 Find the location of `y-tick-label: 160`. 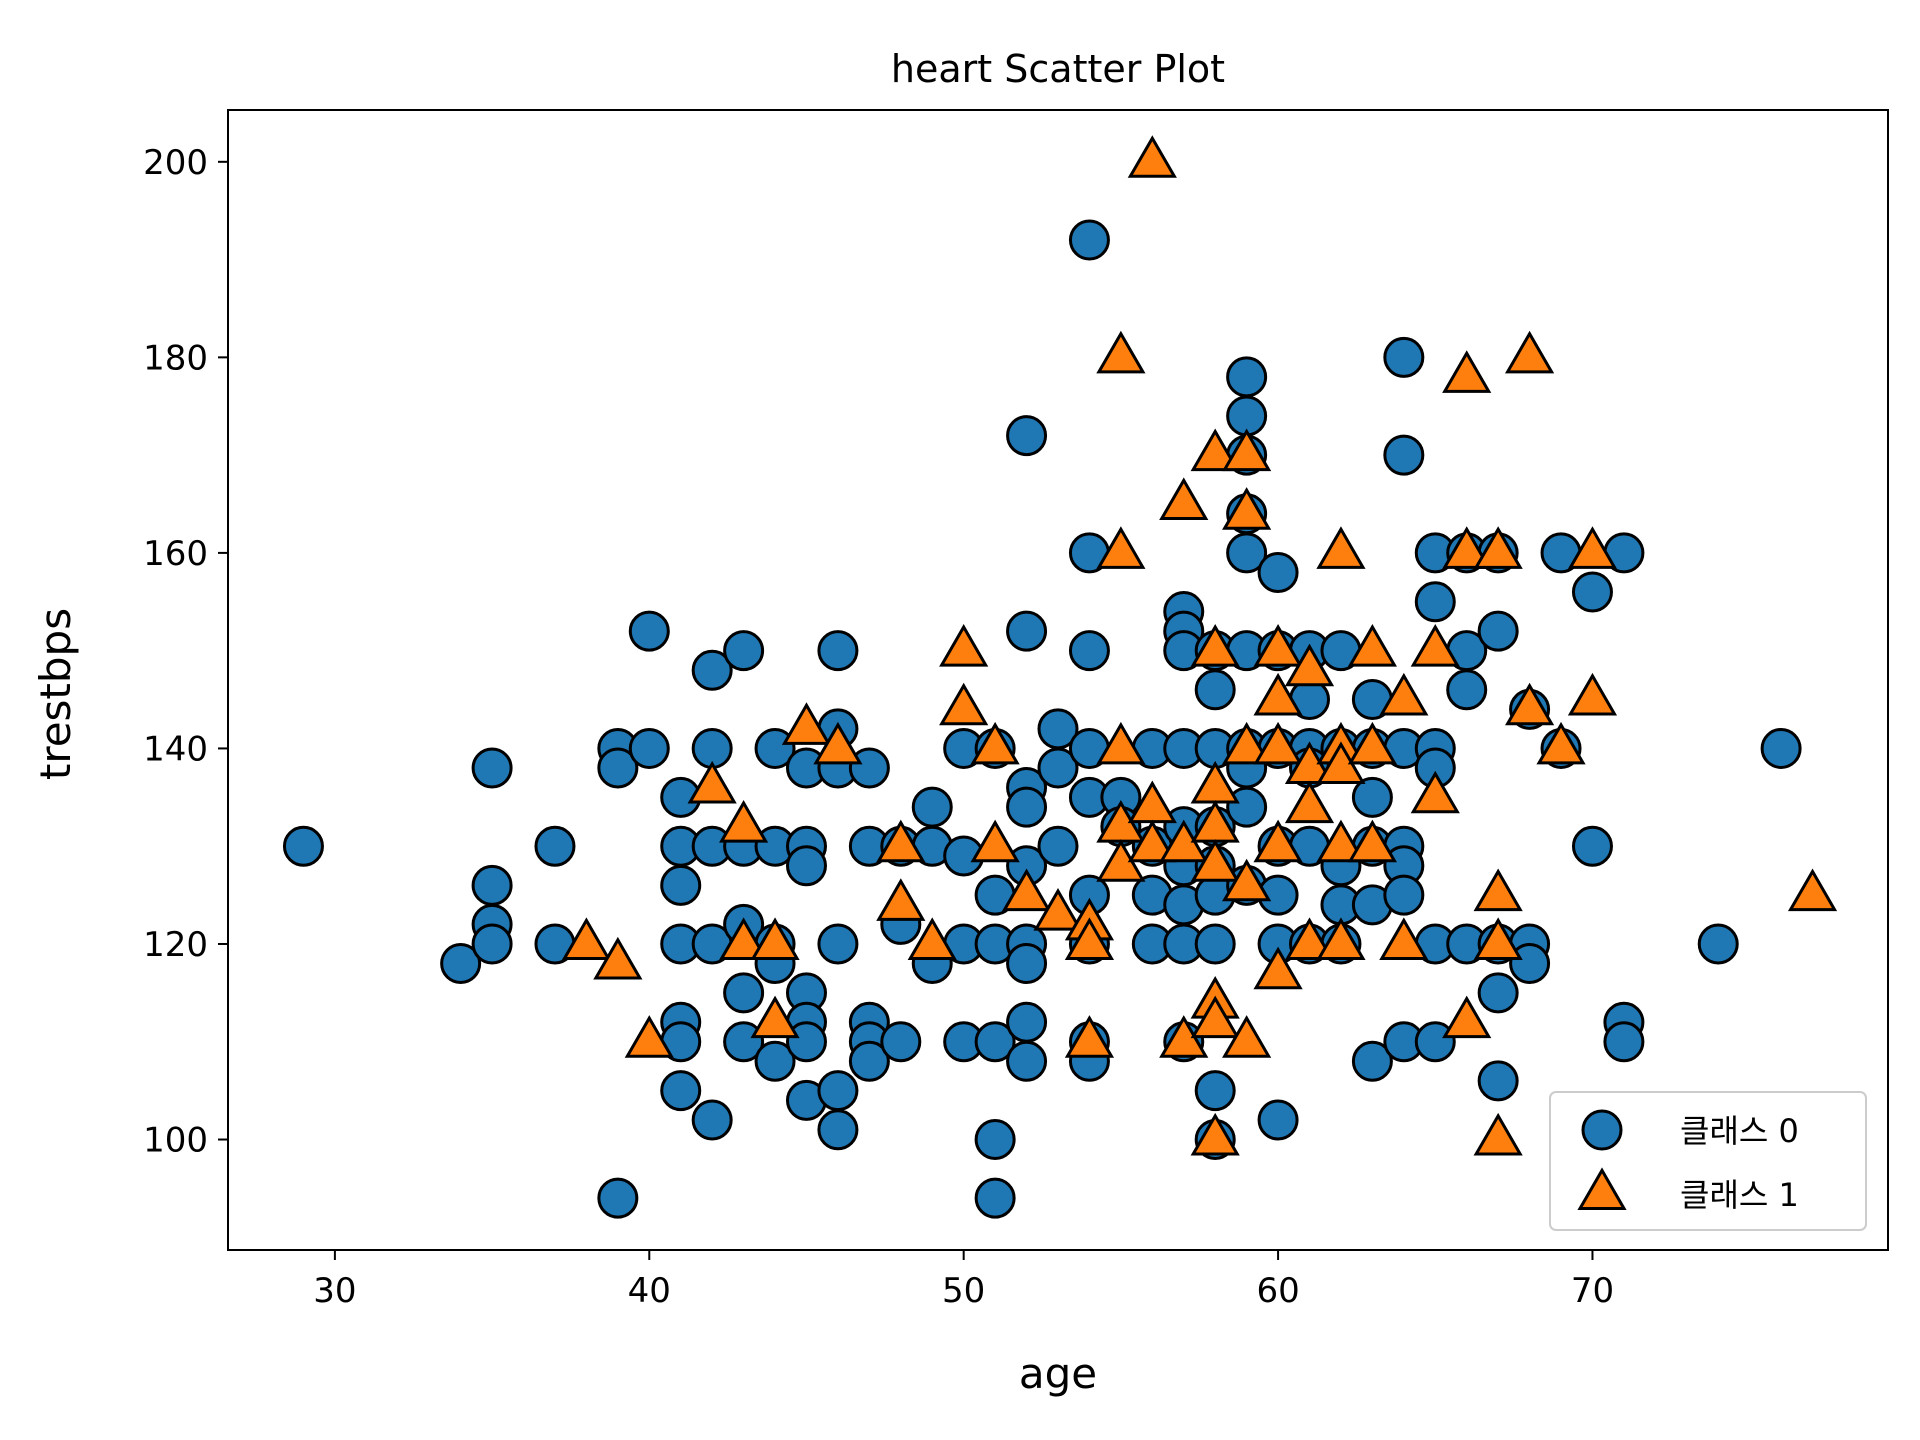

y-tick-label: 160 is located at coordinates (175, 554).